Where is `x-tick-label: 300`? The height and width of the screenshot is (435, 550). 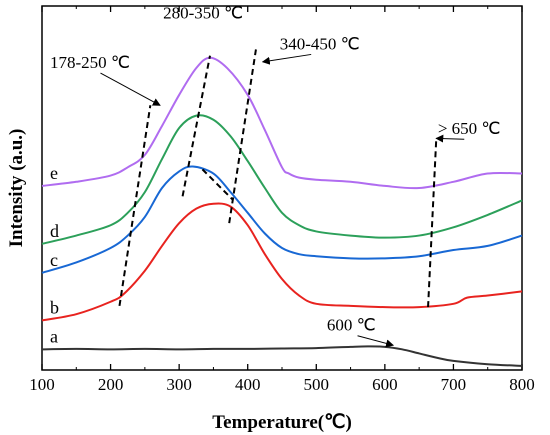
x-tick-label: 300 is located at coordinates (179, 384).